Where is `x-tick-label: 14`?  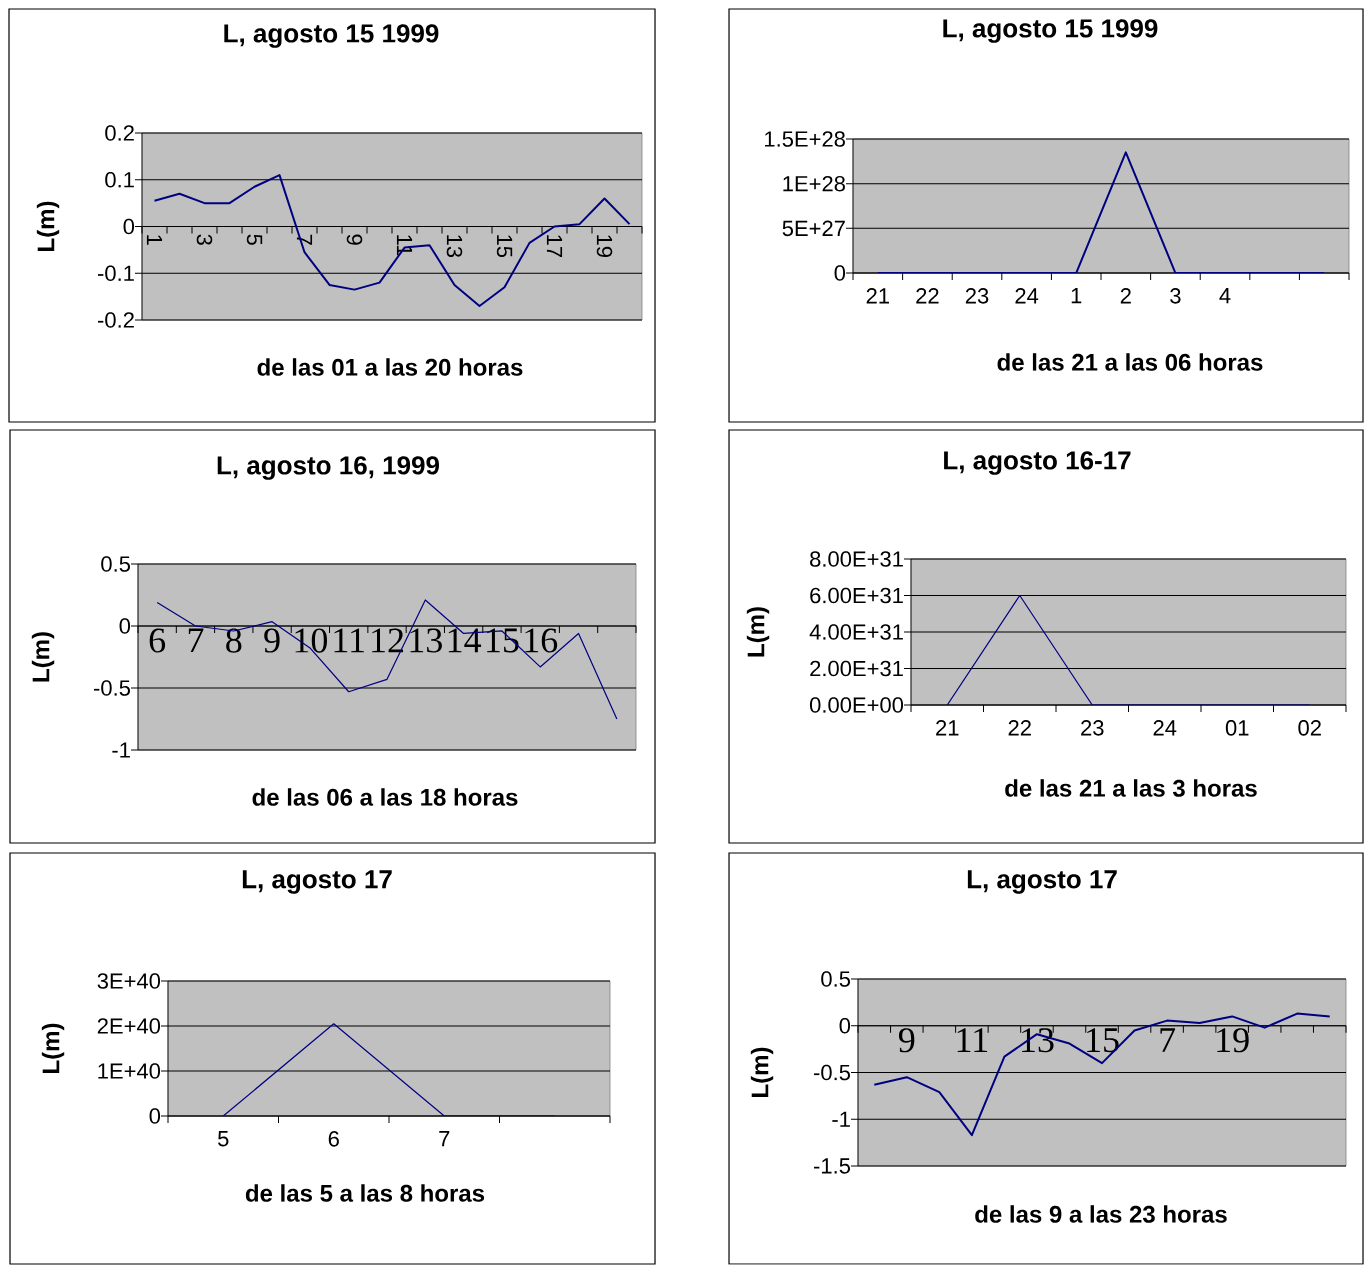 x-tick-label: 14 is located at coordinates (465, 640).